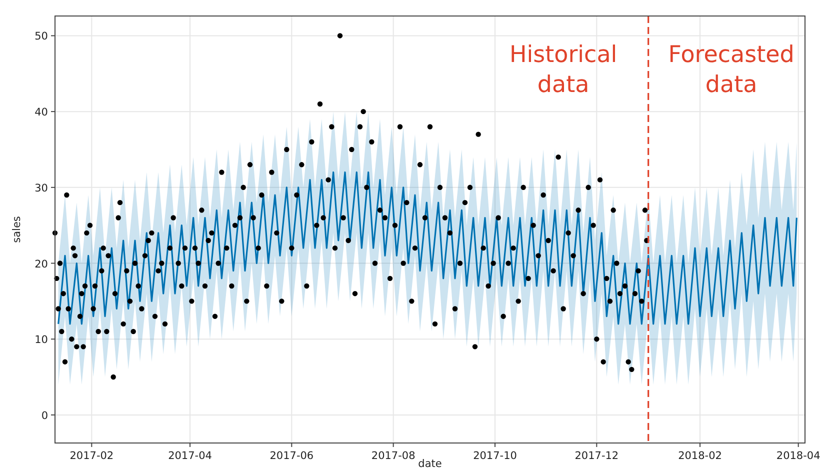 The image size is (826, 473). I want to click on y-tick-label: 40, so click(41, 112).